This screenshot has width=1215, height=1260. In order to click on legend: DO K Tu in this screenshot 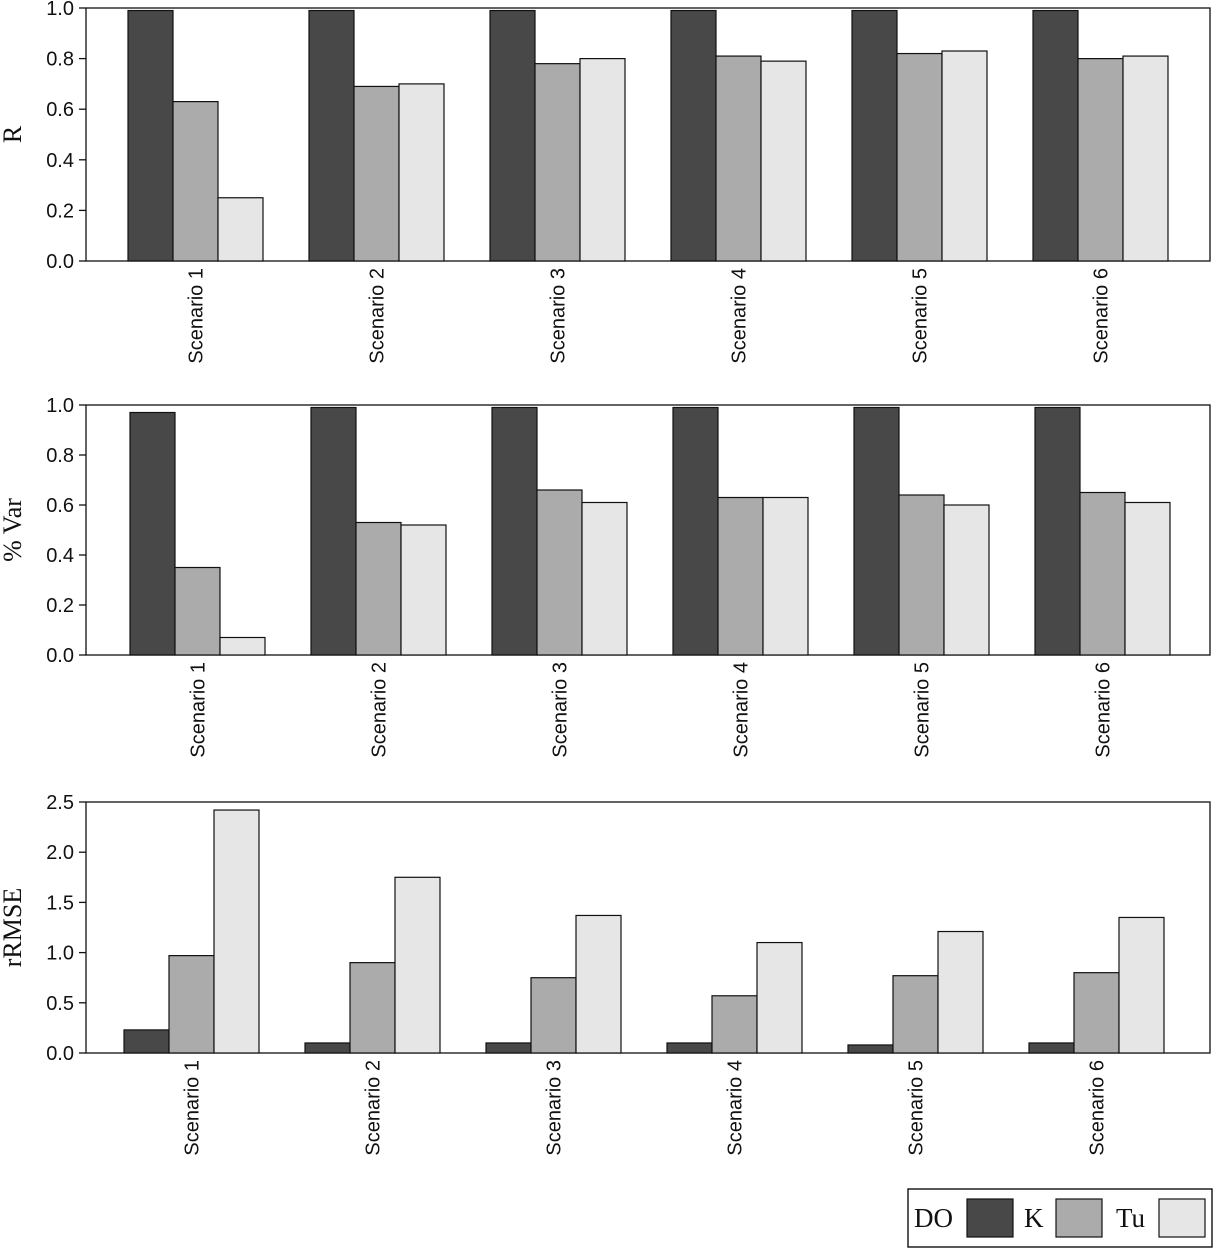, I will do `click(1060, 1218)`.